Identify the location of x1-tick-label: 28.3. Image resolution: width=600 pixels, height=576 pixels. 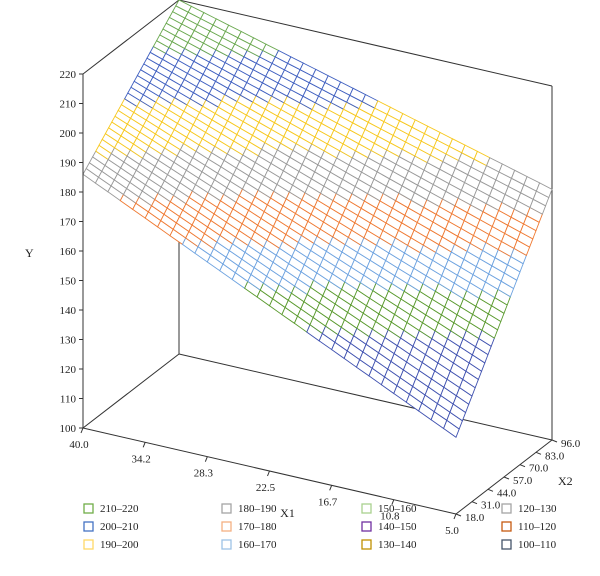
(204, 474).